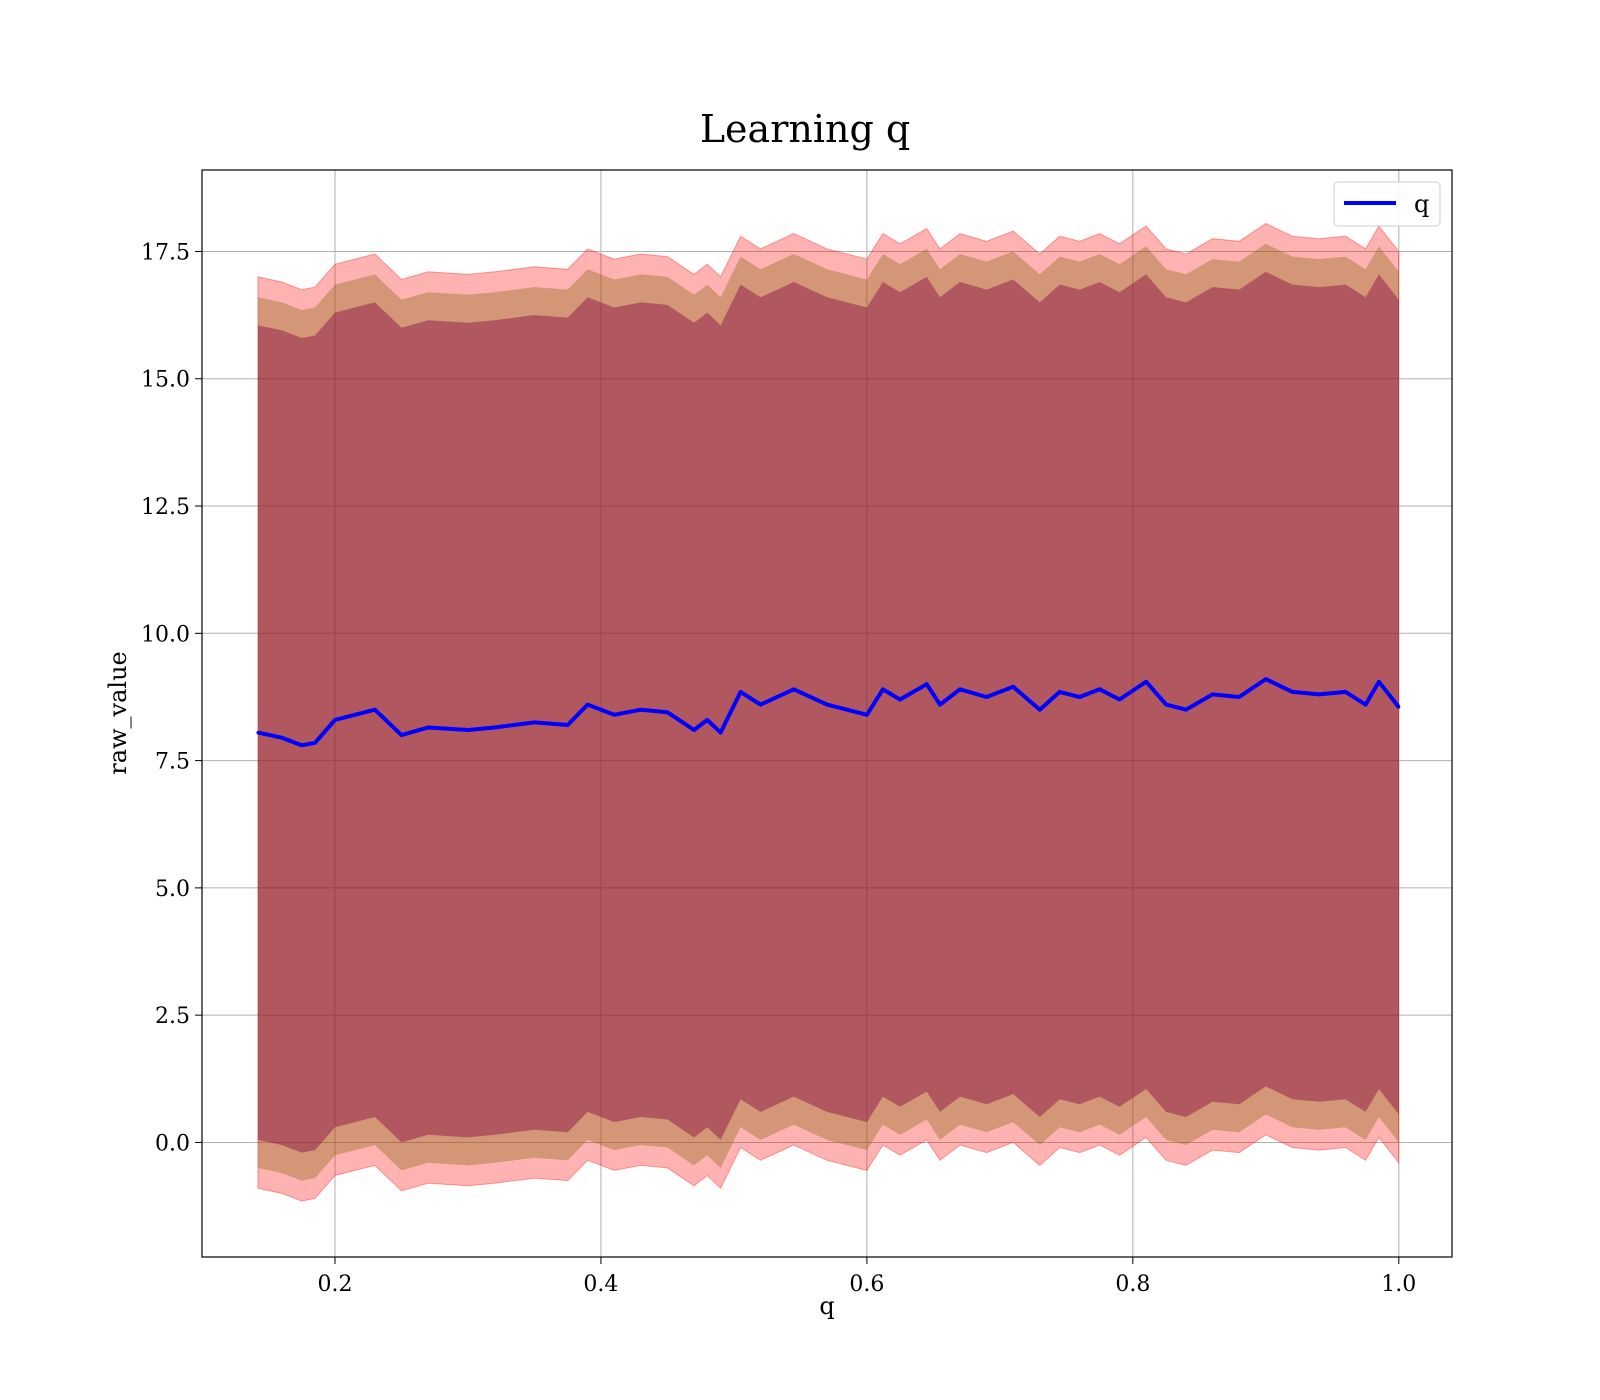 The image size is (1600, 1400). What do you see at coordinates (165, 380) in the screenshot?
I see `y-tick-label: 15.0` at bounding box center [165, 380].